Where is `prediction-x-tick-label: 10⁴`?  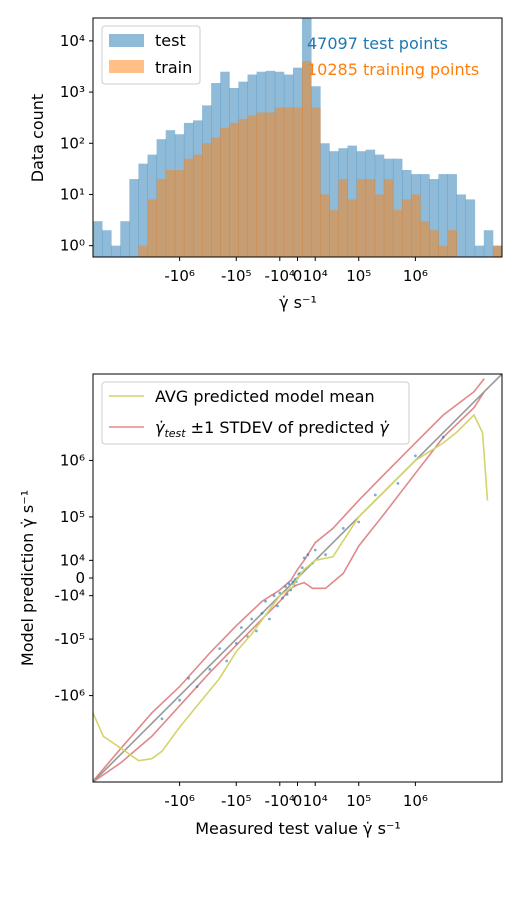
prediction-x-tick-label: 10⁴ is located at coordinates (315, 801).